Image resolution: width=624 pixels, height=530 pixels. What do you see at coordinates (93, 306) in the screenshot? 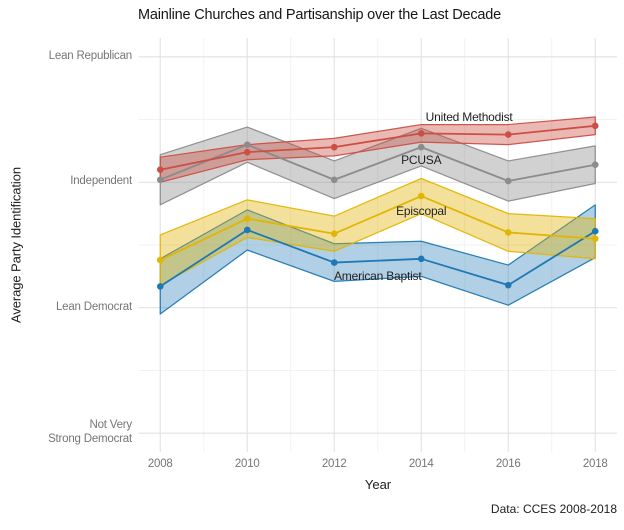
I see `y-tick-lean-democrat: Lean Democrat` at bounding box center [93, 306].